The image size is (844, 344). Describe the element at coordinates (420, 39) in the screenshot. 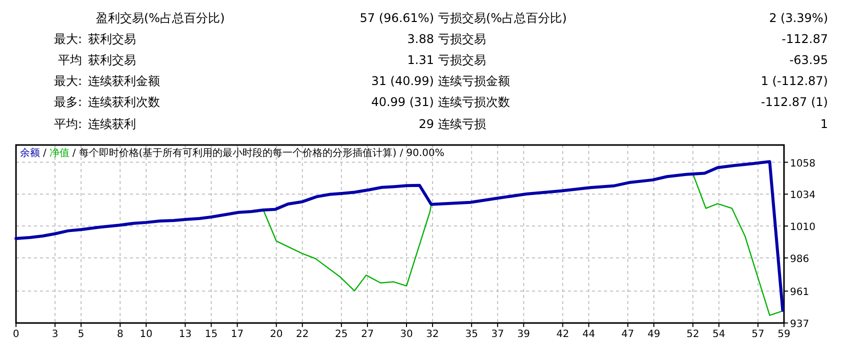

I see `text: 3.88` at that location.